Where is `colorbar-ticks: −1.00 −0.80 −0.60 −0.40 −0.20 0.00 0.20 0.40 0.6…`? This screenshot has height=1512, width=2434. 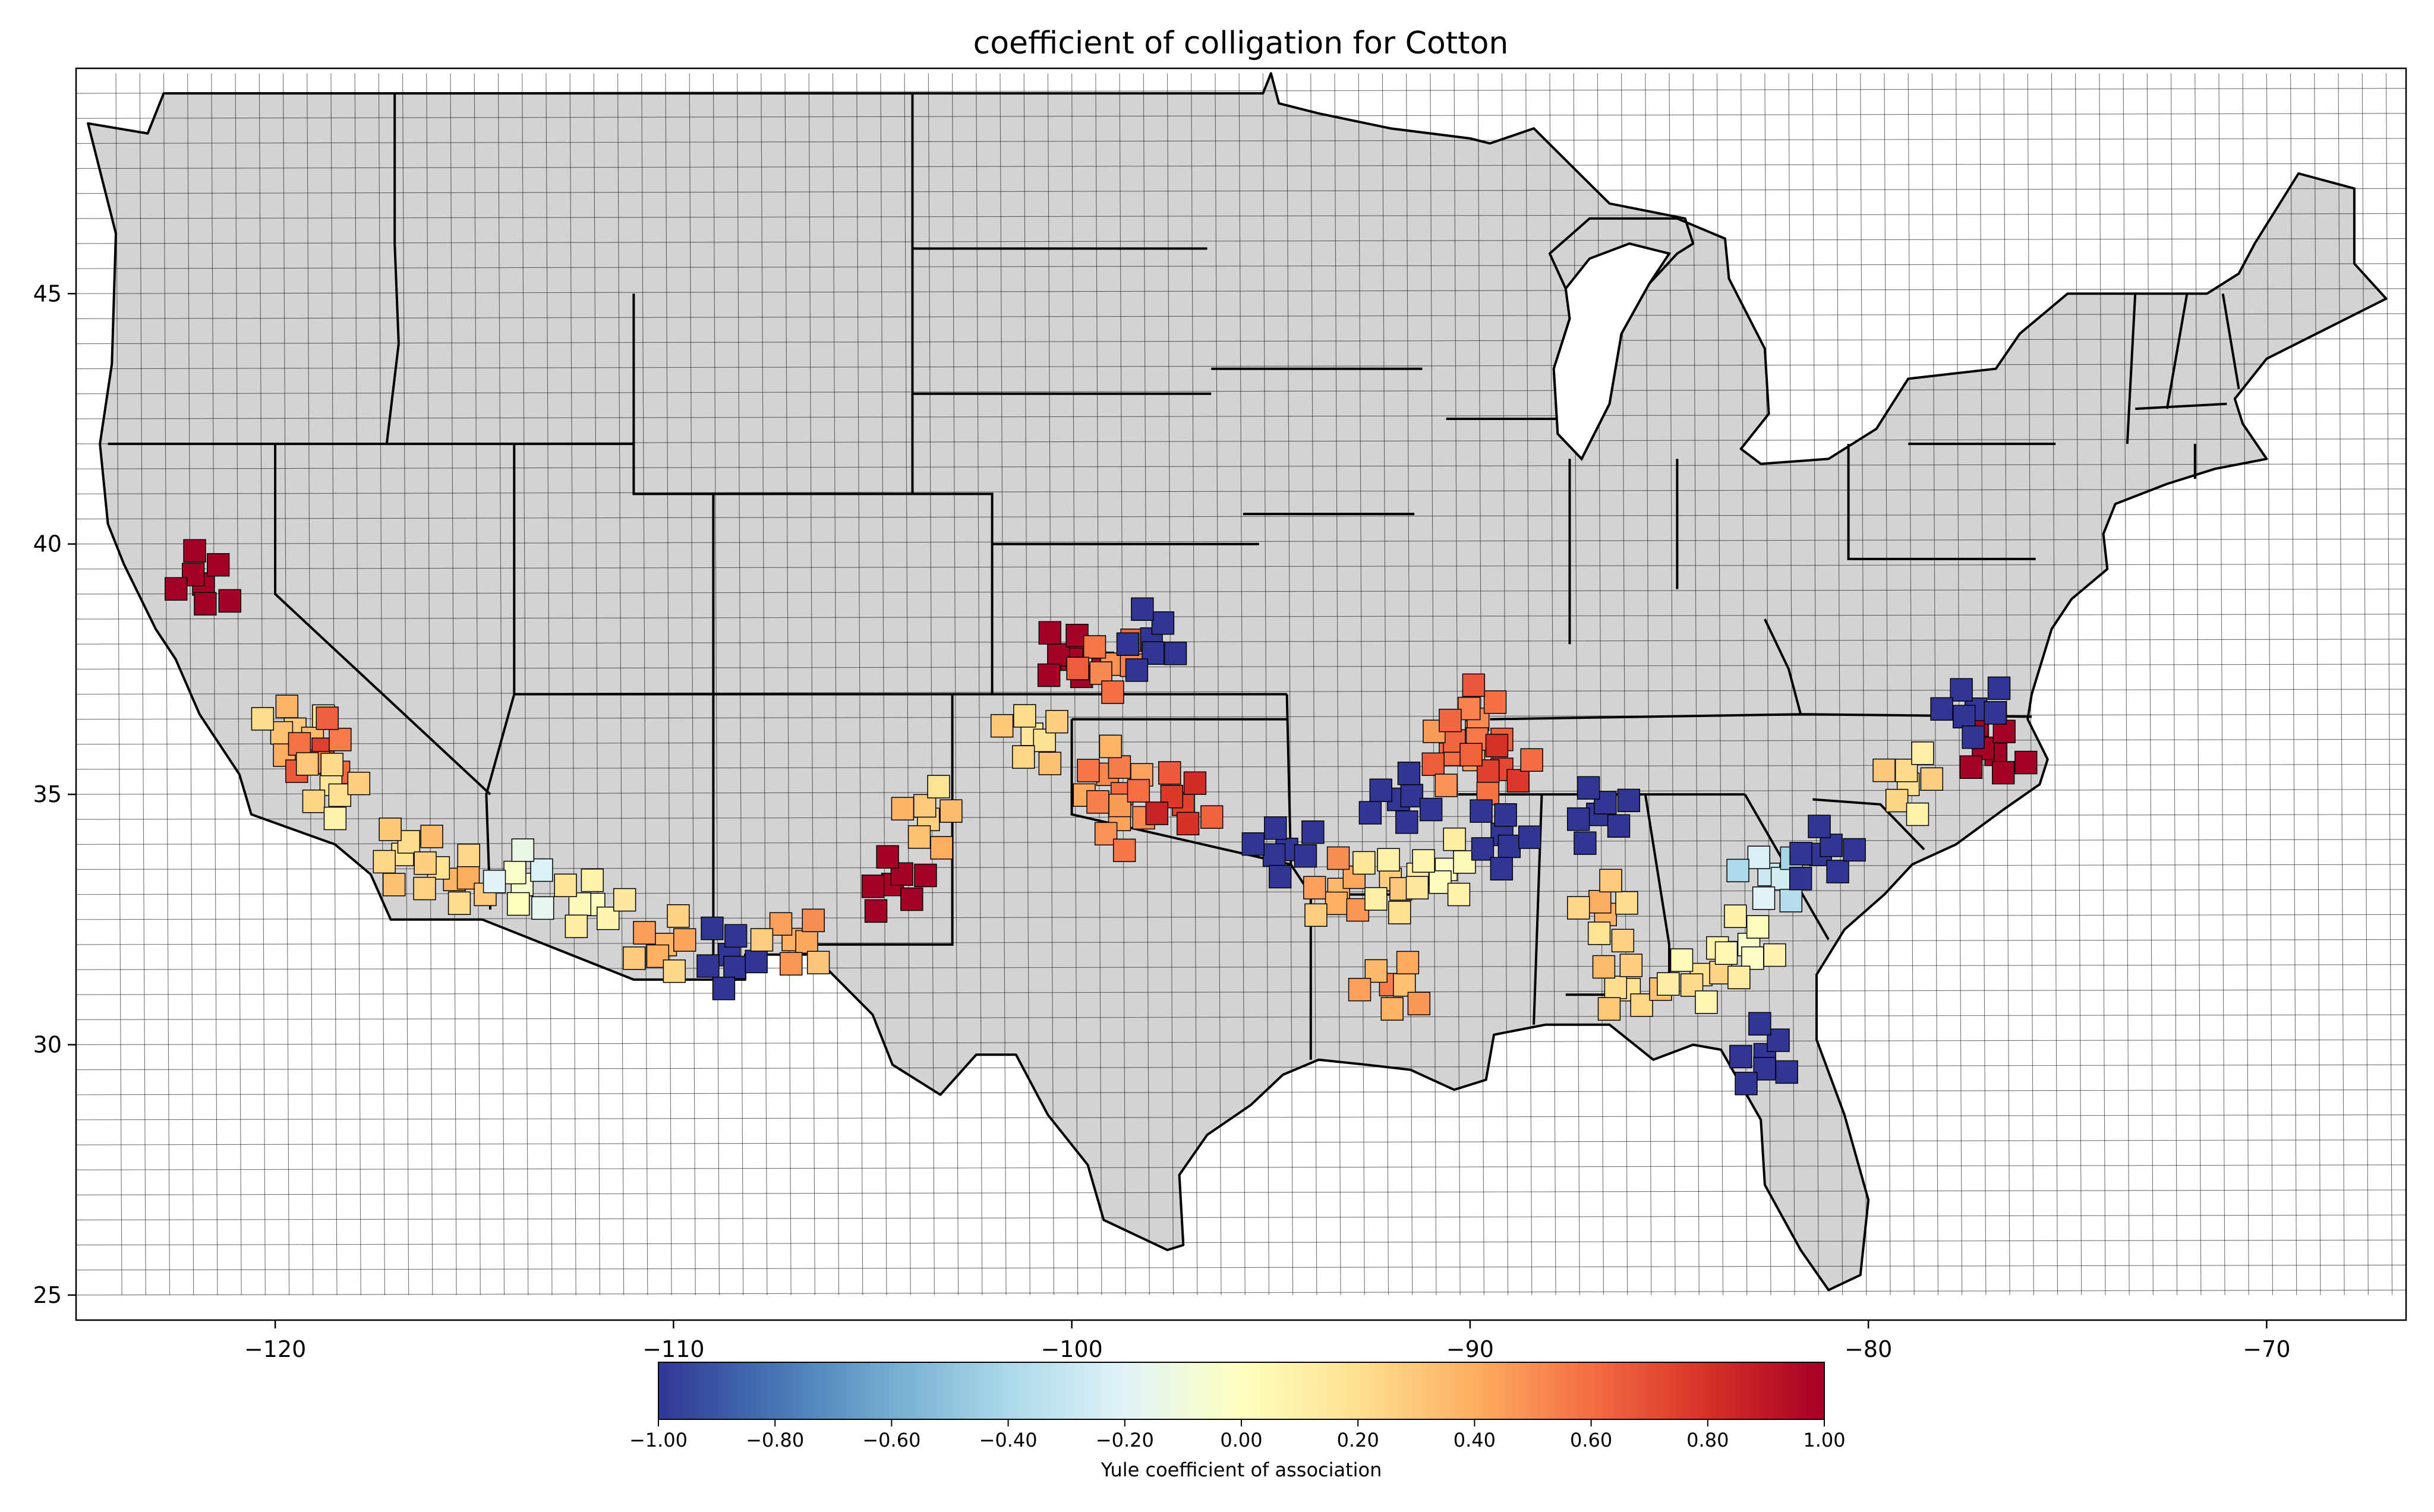 colorbar-ticks: −1.00 −0.80 −0.60 −0.40 −0.20 0.00 0.20 0.40 0.6… is located at coordinates (1237, 1435).